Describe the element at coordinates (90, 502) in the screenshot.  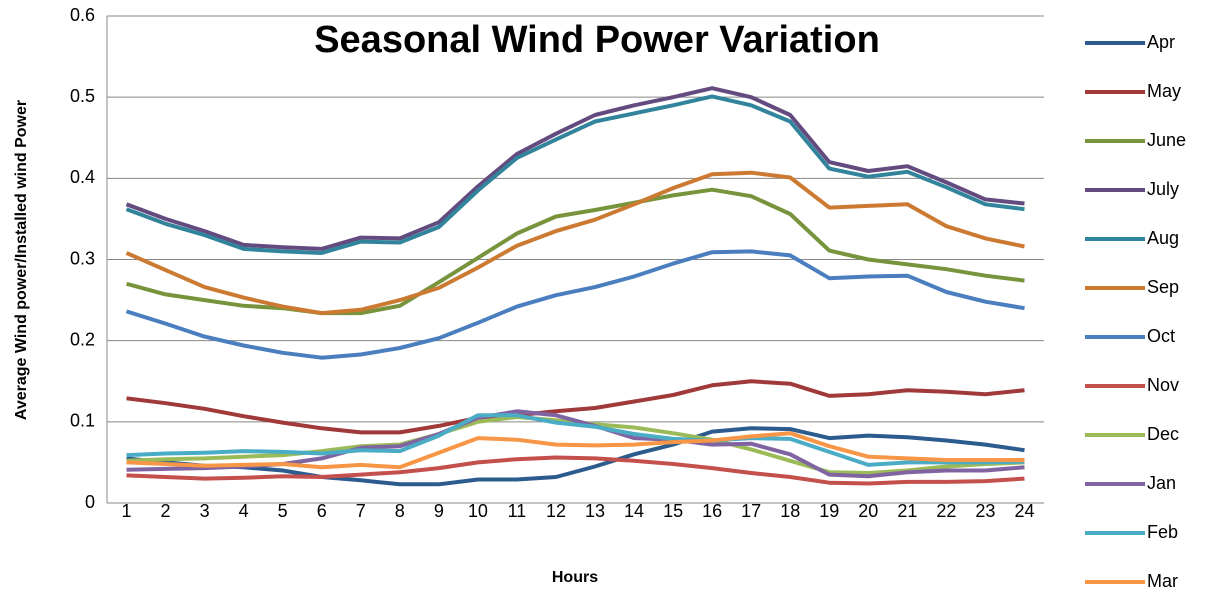
I see `y-tick-label: 0` at that location.